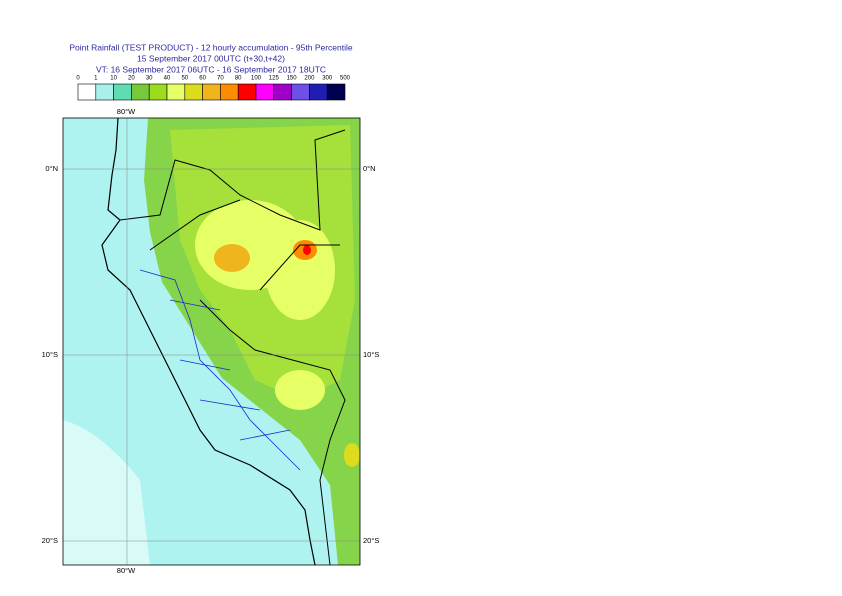 This screenshot has width=842, height=596. Describe the element at coordinates (274, 79) in the screenshot. I see `legend-label: 125` at that location.